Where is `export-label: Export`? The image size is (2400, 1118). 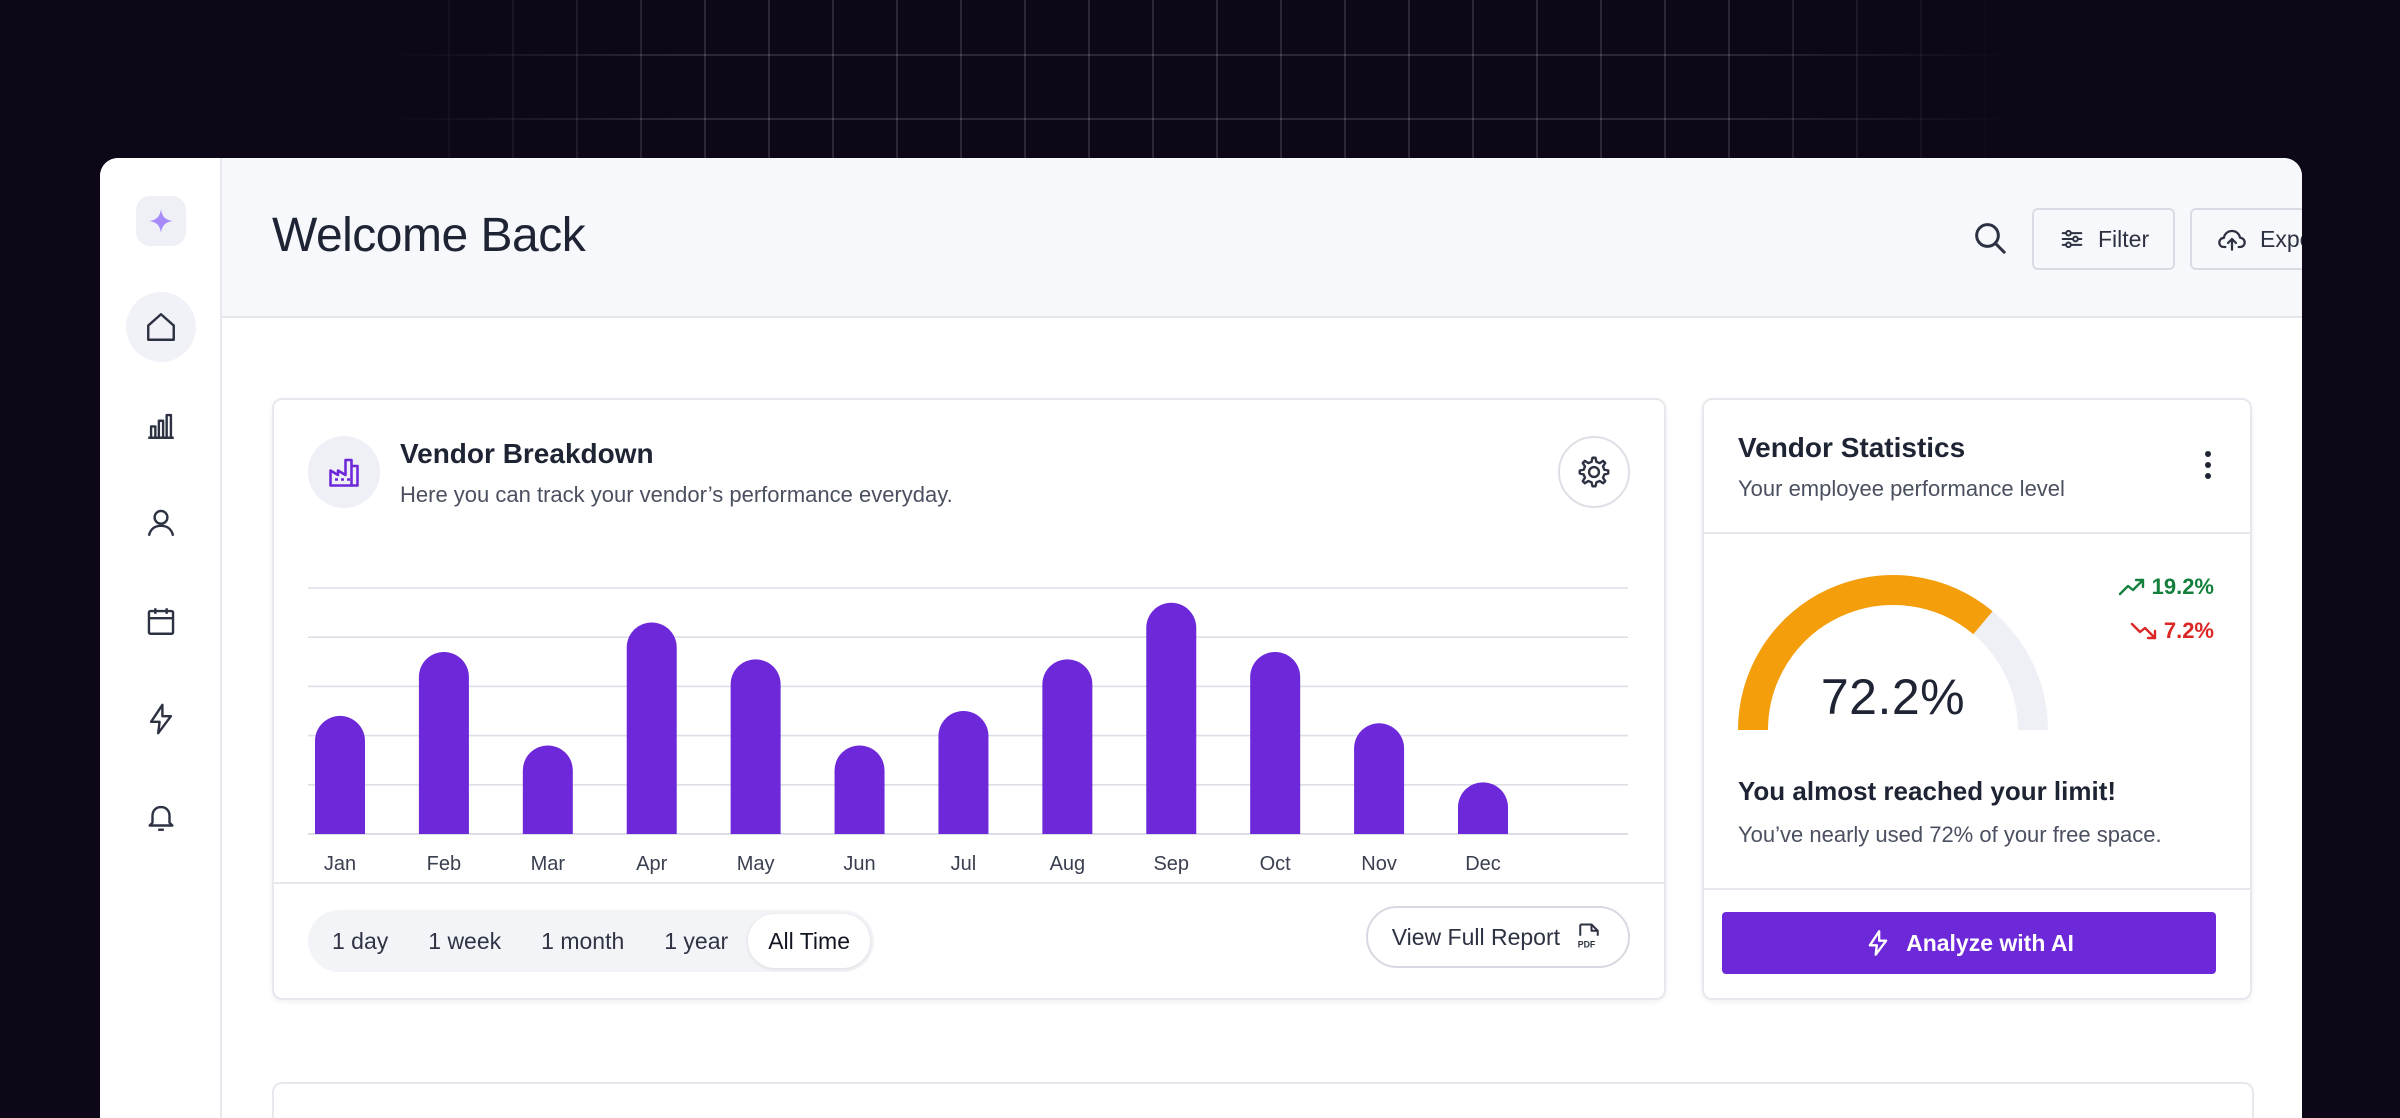
export-label: Export is located at coordinates (2281, 238).